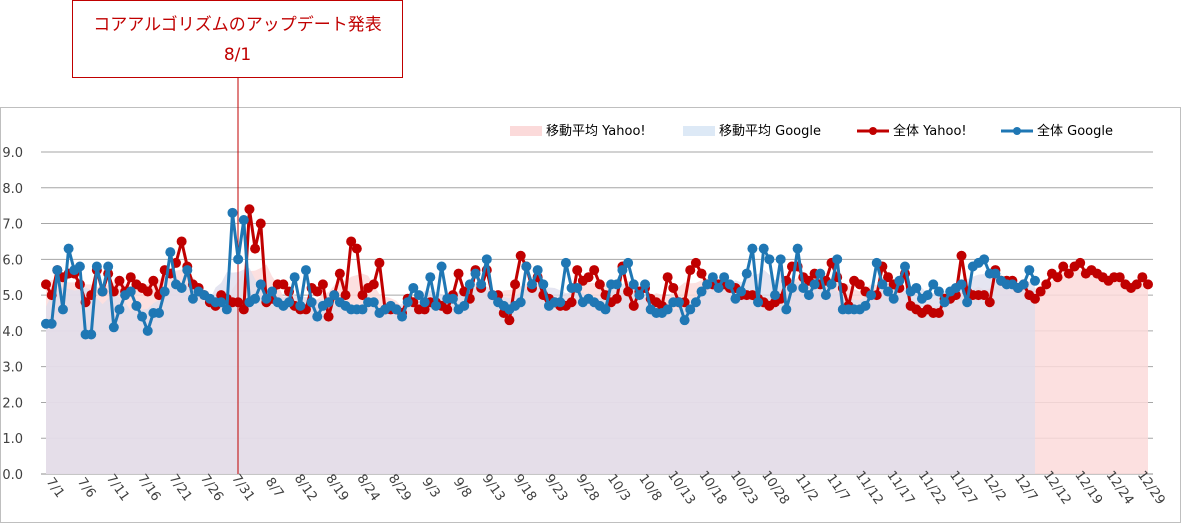 The height and width of the screenshot is (524, 1183). Describe the element at coordinates (1025, 488) in the screenshot. I see `x-tick-label: 12/7` at that location.